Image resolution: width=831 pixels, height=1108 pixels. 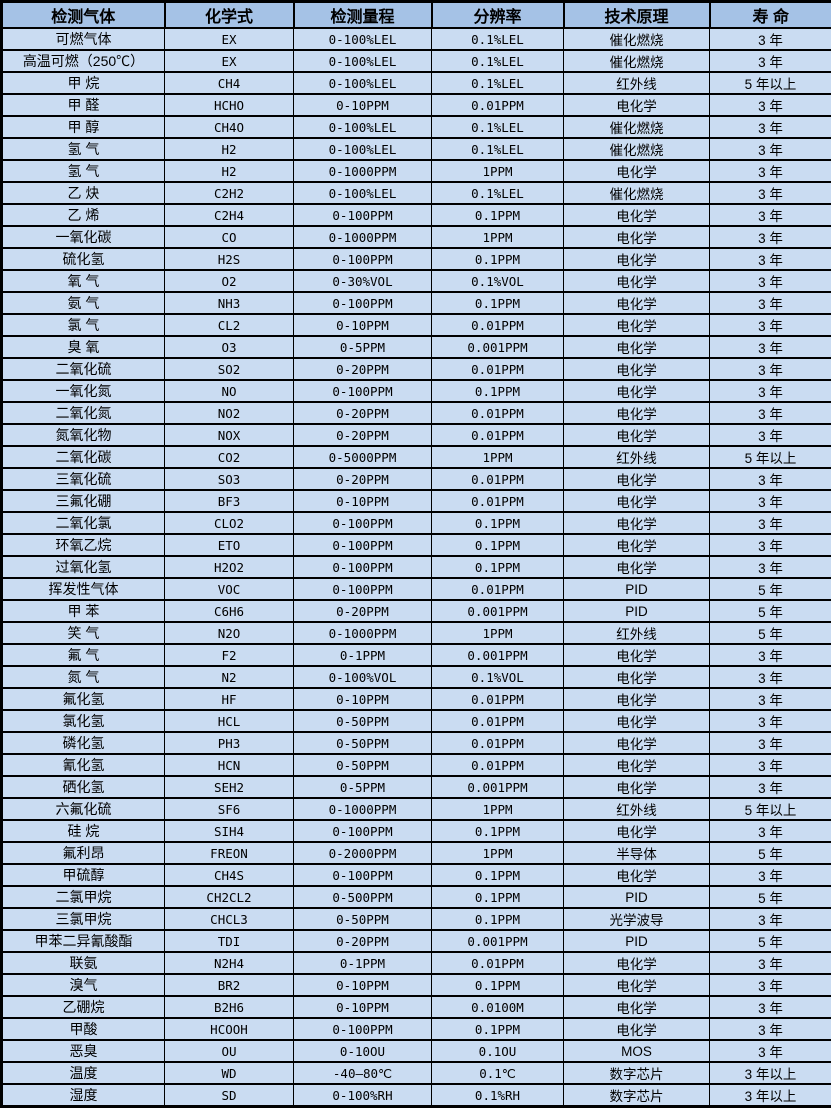 What do you see at coordinates (229, 1029) in the screenshot?
I see `cell-formula: HCOOH` at bounding box center [229, 1029].